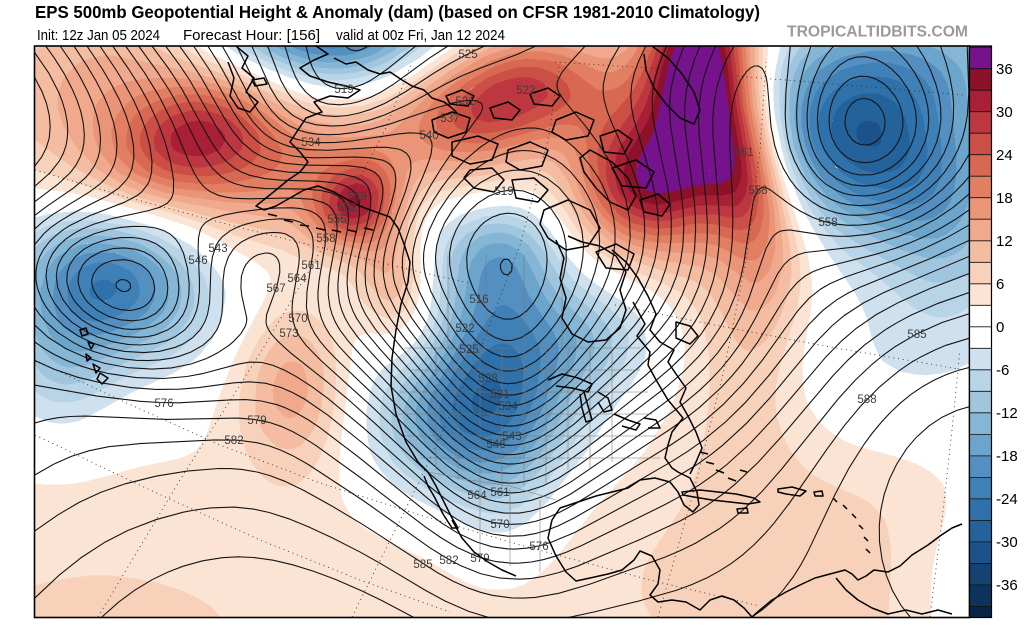 Image resolution: width=1024 pixels, height=638 pixels. Describe the element at coordinates (428, 136) in the screenshot. I see `svg-text: 540` at that location.